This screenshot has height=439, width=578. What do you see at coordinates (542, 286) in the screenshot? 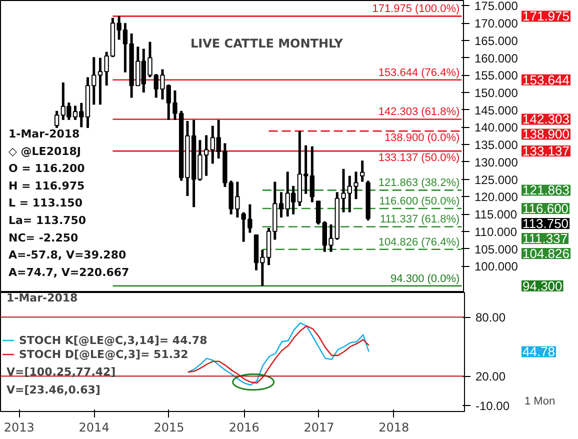
I see `text: 94.300` at bounding box center [542, 286].